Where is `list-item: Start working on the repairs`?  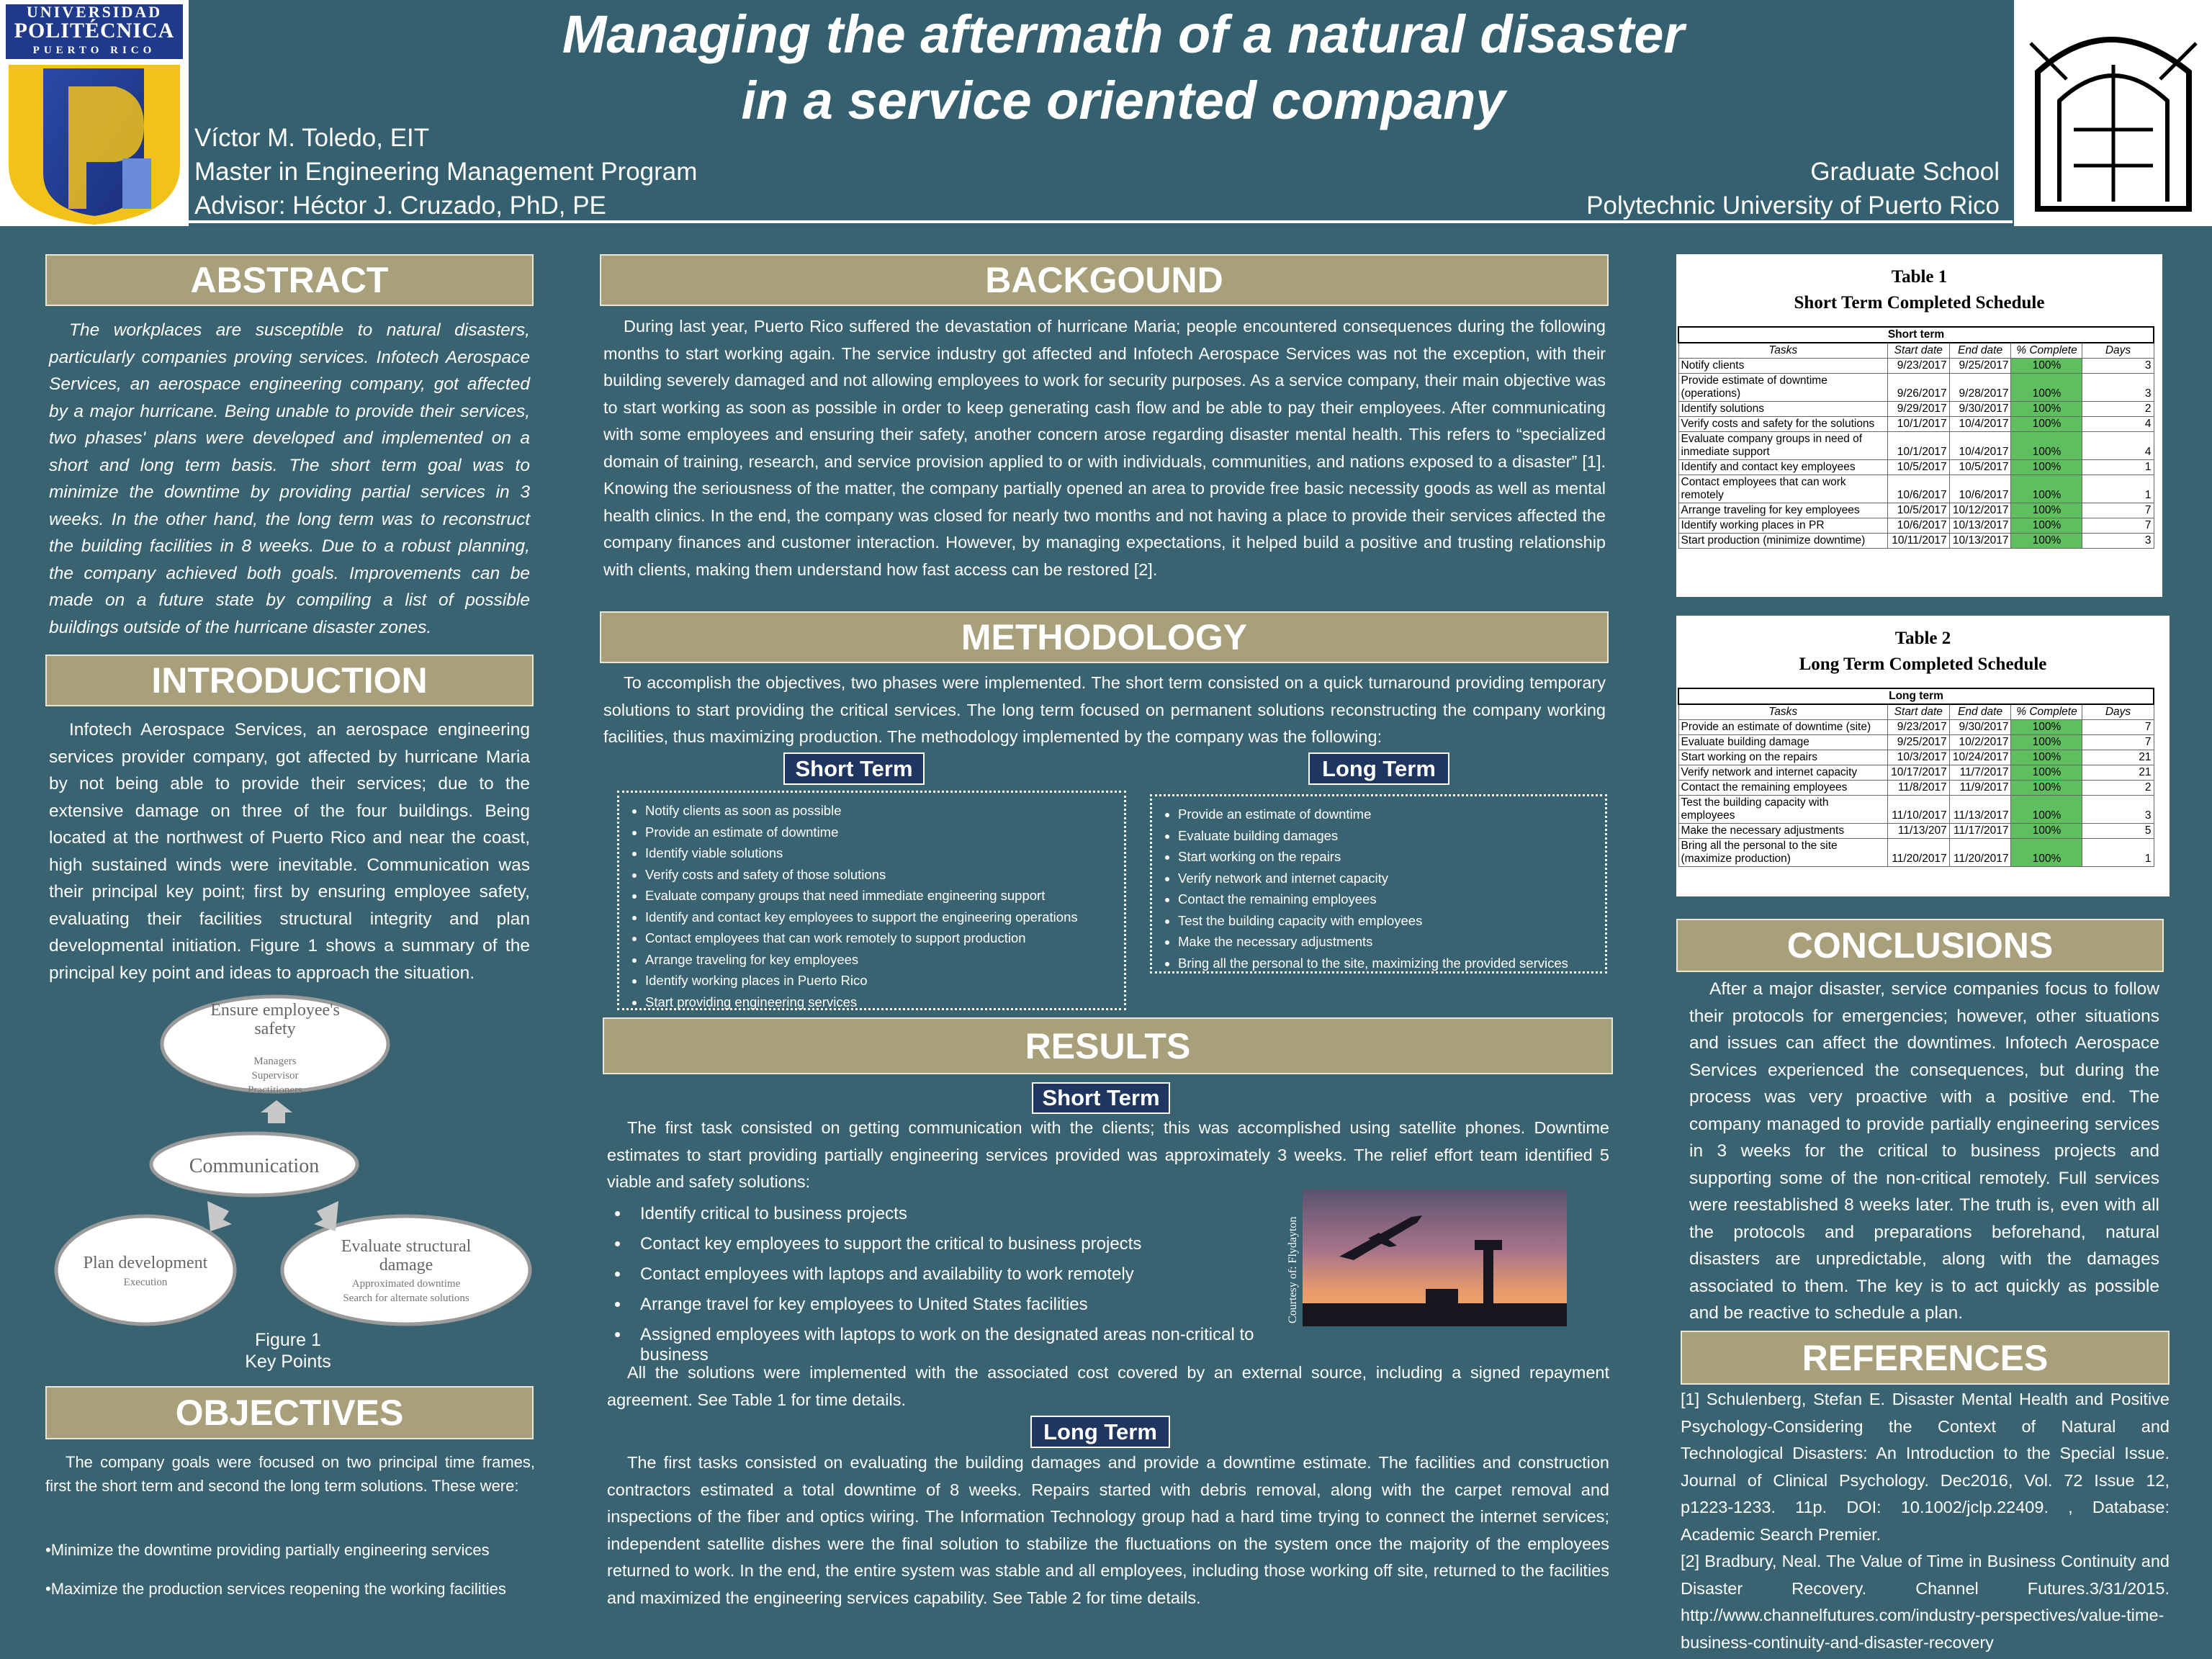 list-item: Start working on the repairs is located at coordinates (1391, 857).